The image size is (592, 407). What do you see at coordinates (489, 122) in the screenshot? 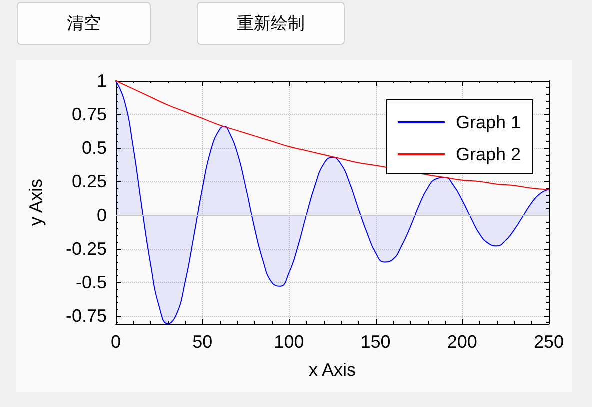
I see `legend-label: Graph 1` at bounding box center [489, 122].